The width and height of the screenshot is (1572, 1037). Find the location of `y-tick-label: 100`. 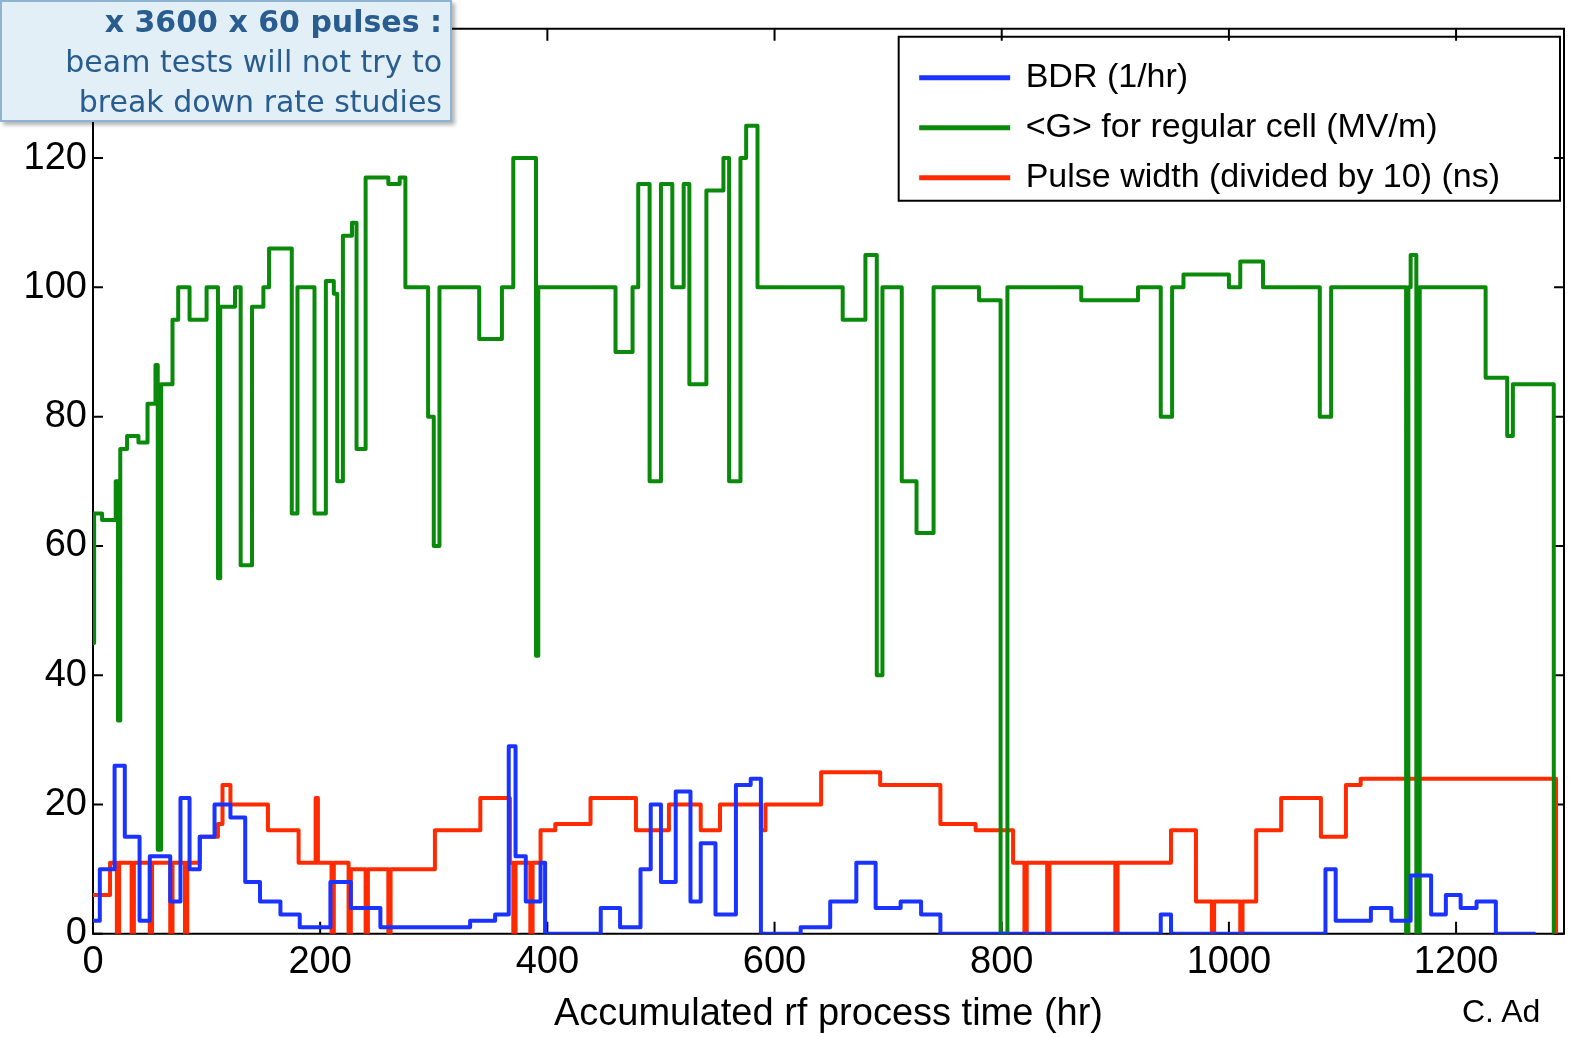

y-tick-label: 100 is located at coordinates (55, 284).